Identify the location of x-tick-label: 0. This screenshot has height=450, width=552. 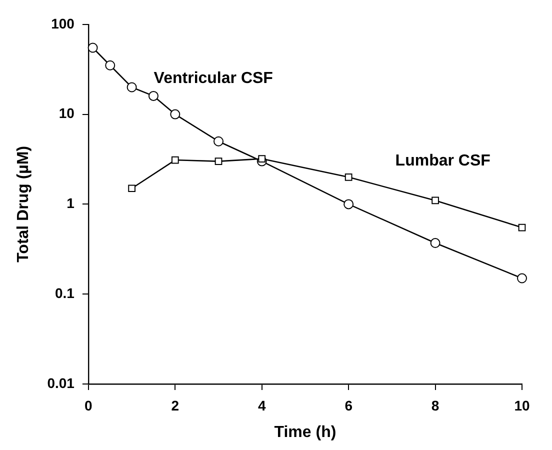
(88, 405).